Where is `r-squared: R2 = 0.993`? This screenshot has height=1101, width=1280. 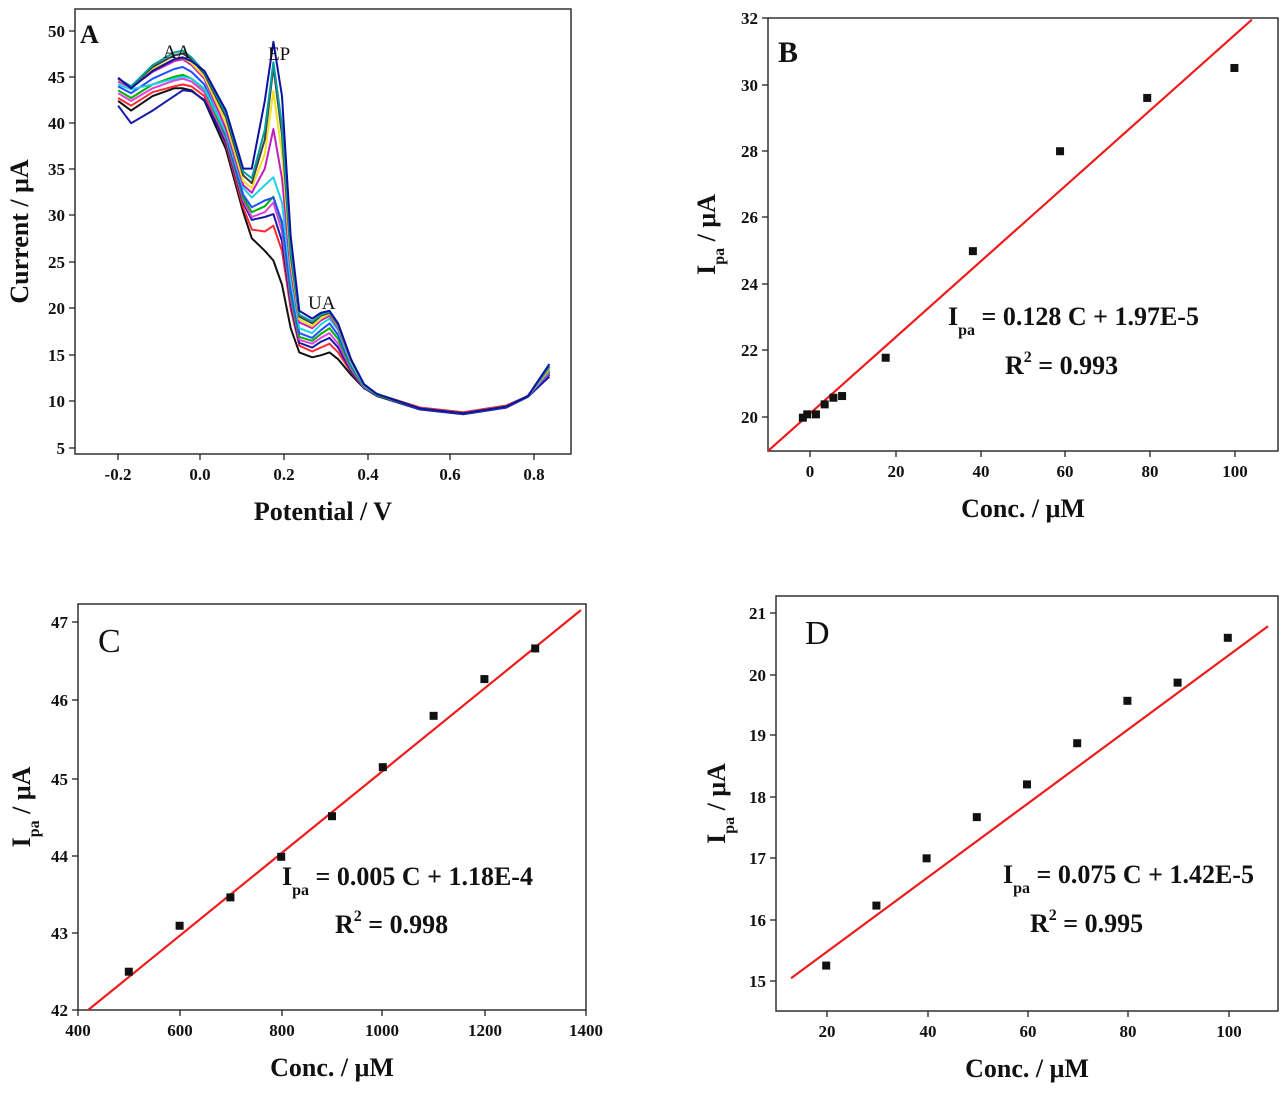
r-squared: R2 = 0.993 is located at coordinates (1061, 364).